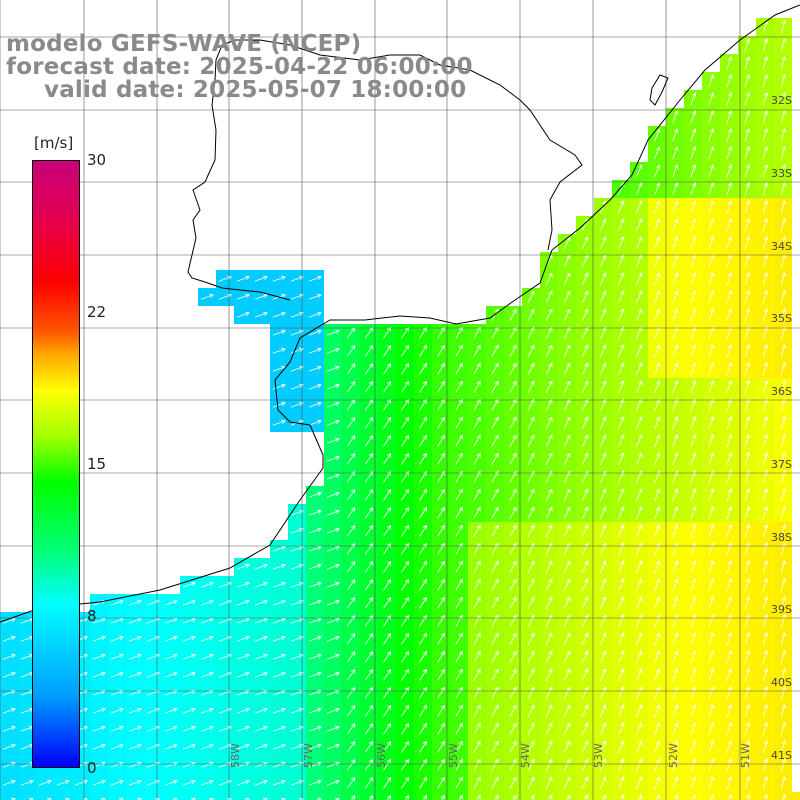 This screenshot has height=800, width=800. I want to click on lat-label: 35S, so click(781, 318).